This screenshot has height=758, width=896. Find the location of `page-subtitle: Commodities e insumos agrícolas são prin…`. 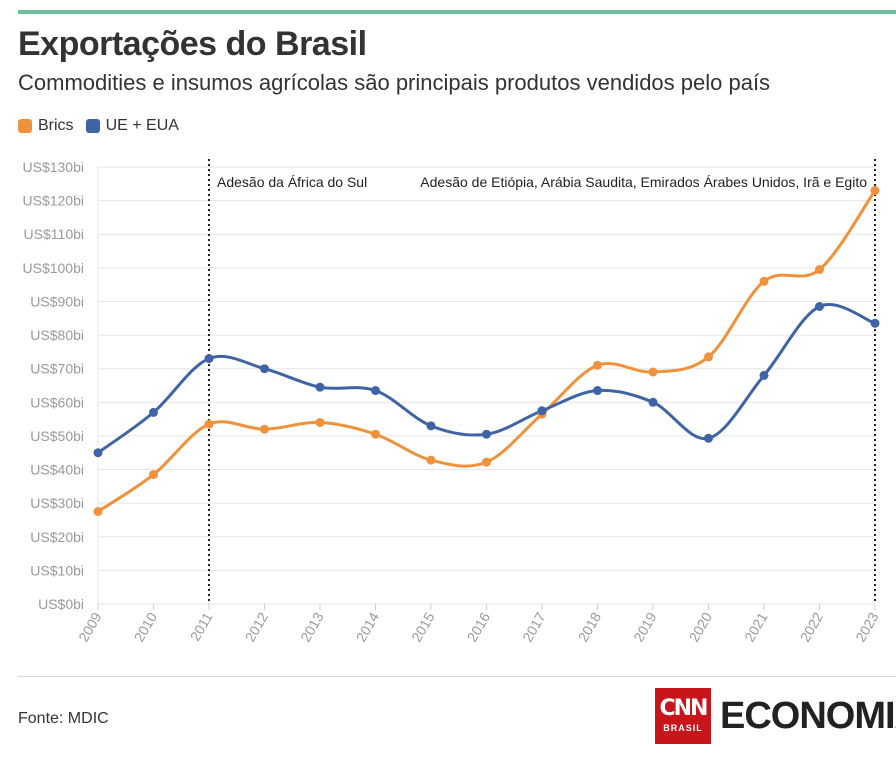

page-subtitle: Commodities e insumos agrícolas são prin… is located at coordinates (394, 82).